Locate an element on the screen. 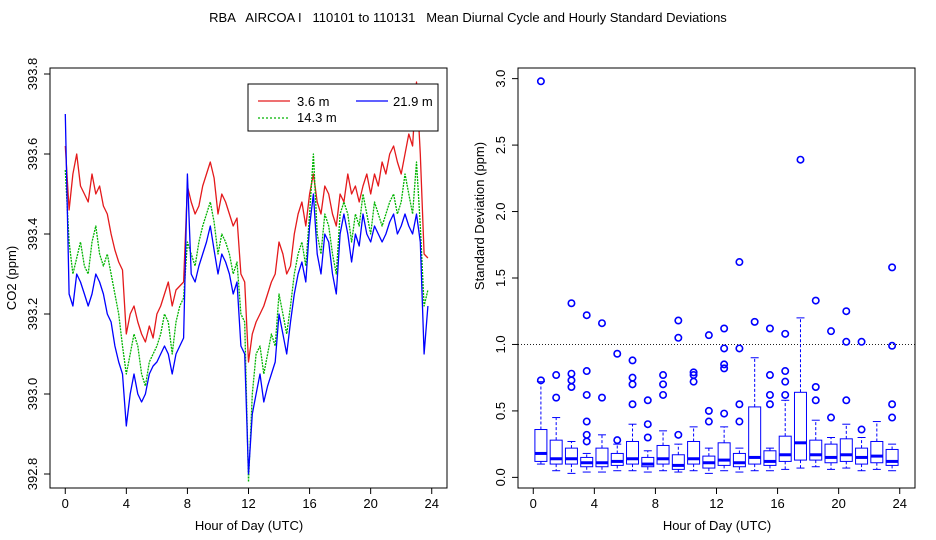  legend: 3.6 m 14.3 m 21.9 m is located at coordinates (343, 107).